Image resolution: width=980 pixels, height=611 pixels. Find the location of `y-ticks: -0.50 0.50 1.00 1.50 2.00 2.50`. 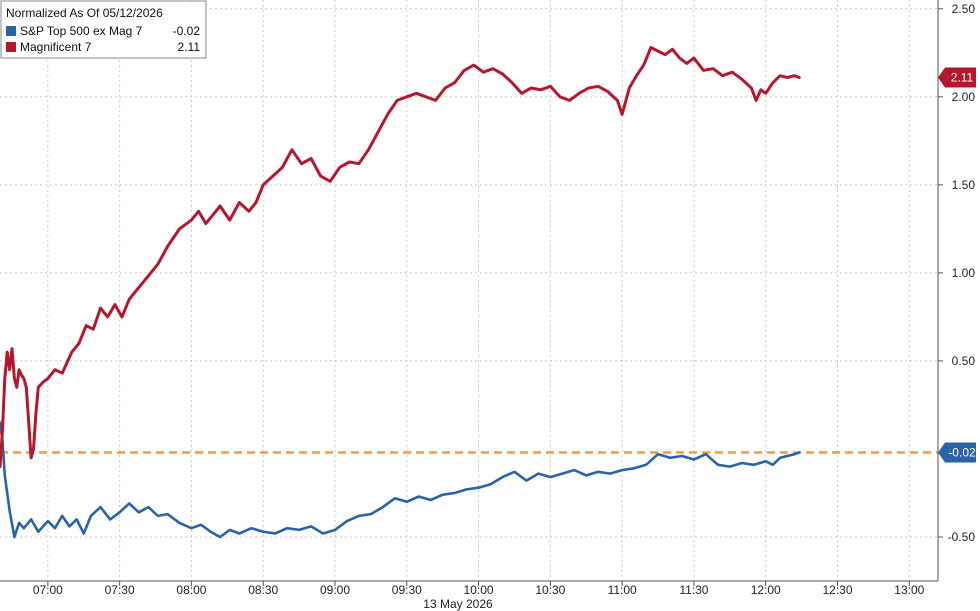

y-ticks: -0.50 0.50 1.00 1.50 2.00 2.50 is located at coordinates (956, 273).